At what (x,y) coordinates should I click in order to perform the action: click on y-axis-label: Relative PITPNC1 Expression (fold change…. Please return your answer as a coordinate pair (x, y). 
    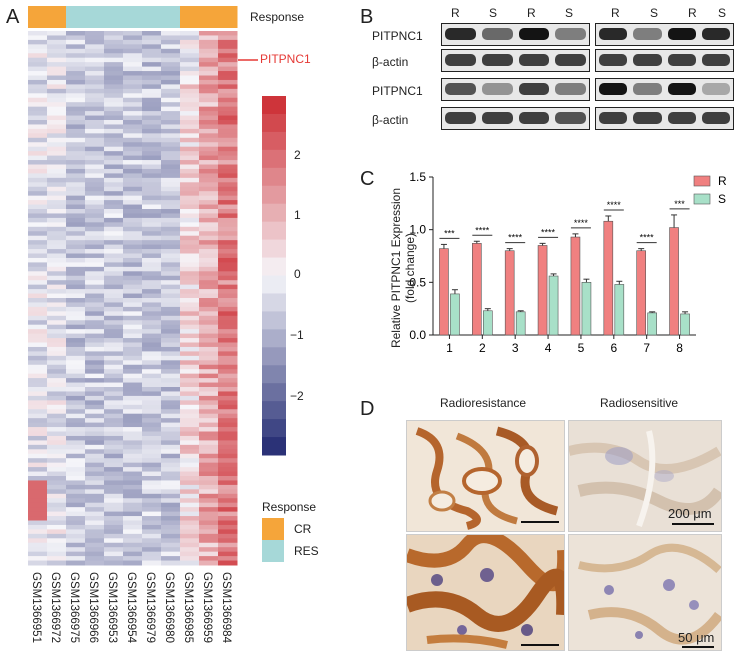
    Looking at the image, I should click on (403, 268).